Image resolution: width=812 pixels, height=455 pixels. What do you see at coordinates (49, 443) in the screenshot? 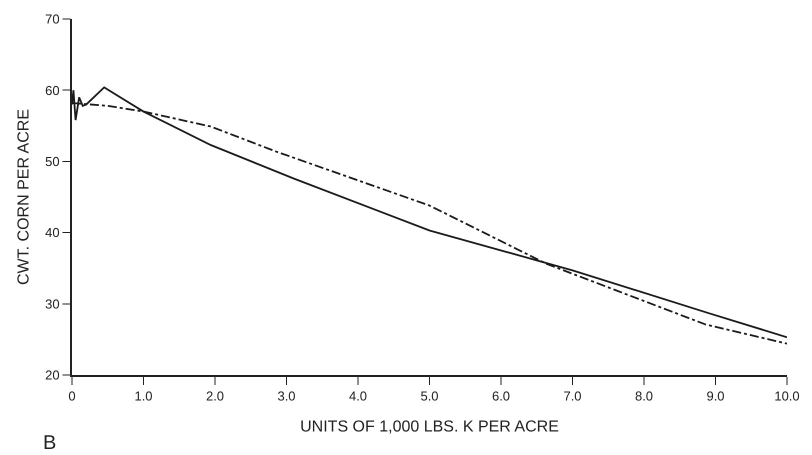
I see `text: B` at bounding box center [49, 443].